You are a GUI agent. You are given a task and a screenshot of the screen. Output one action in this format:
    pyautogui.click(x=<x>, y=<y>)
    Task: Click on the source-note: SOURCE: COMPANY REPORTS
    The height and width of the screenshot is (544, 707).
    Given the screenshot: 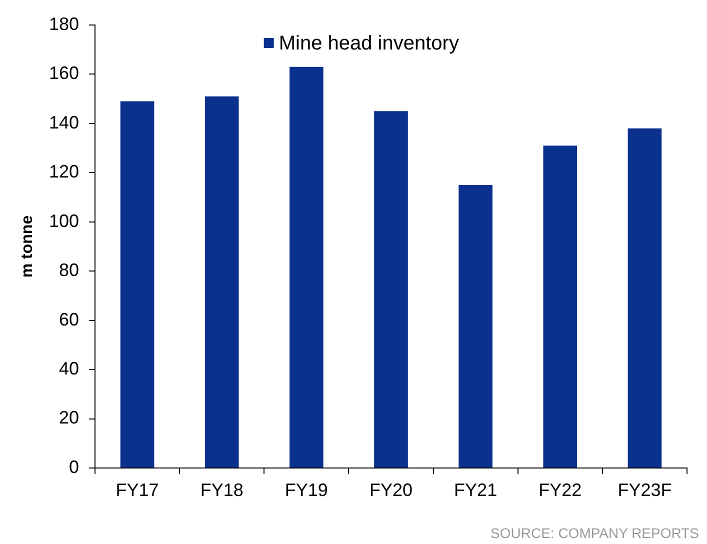 What is the action you would take?
    pyautogui.click(x=594, y=533)
    